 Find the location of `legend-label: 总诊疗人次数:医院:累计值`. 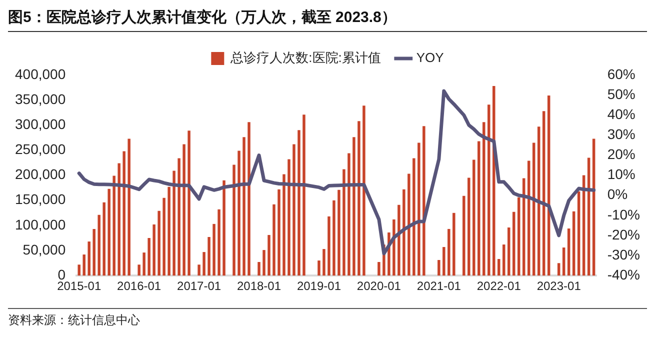

legend-label: 总诊疗人次数:医院:累计值 is located at coordinates (305, 58).